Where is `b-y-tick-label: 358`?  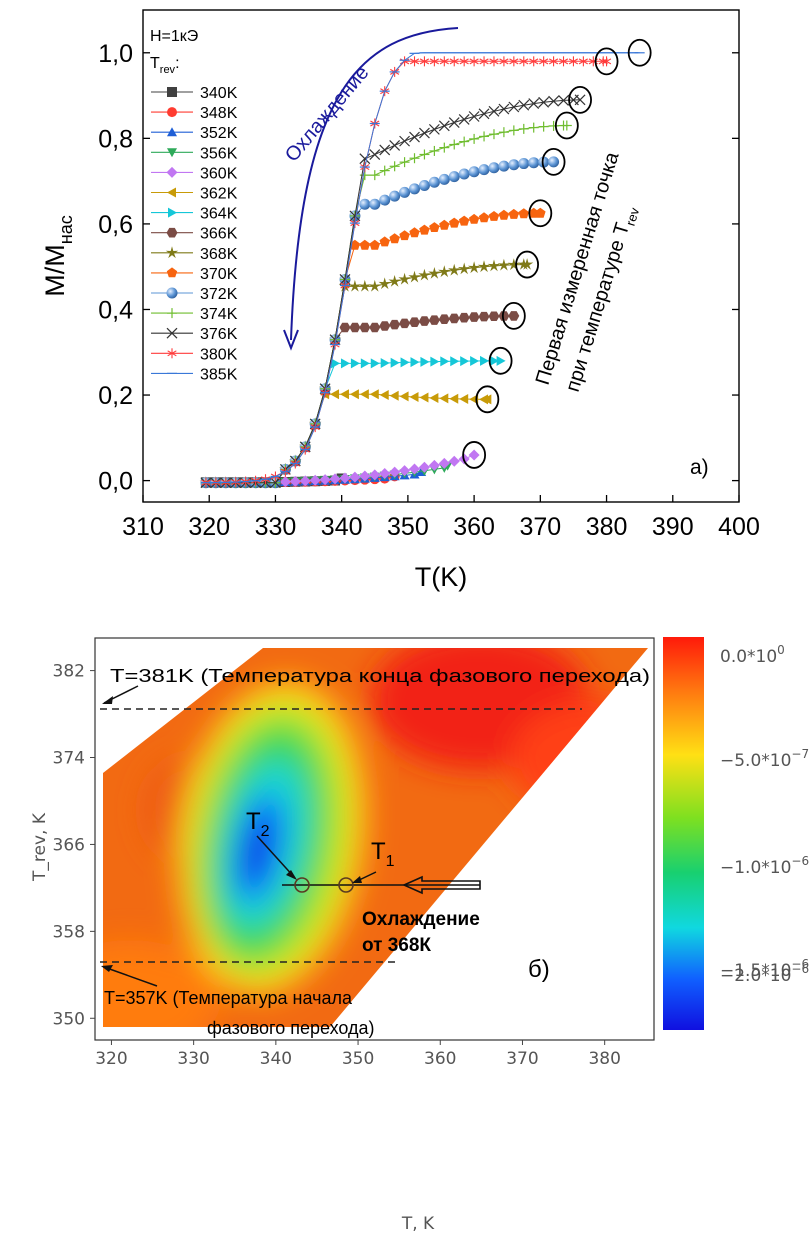
b-y-tick-label: 358 is located at coordinates (69, 932).